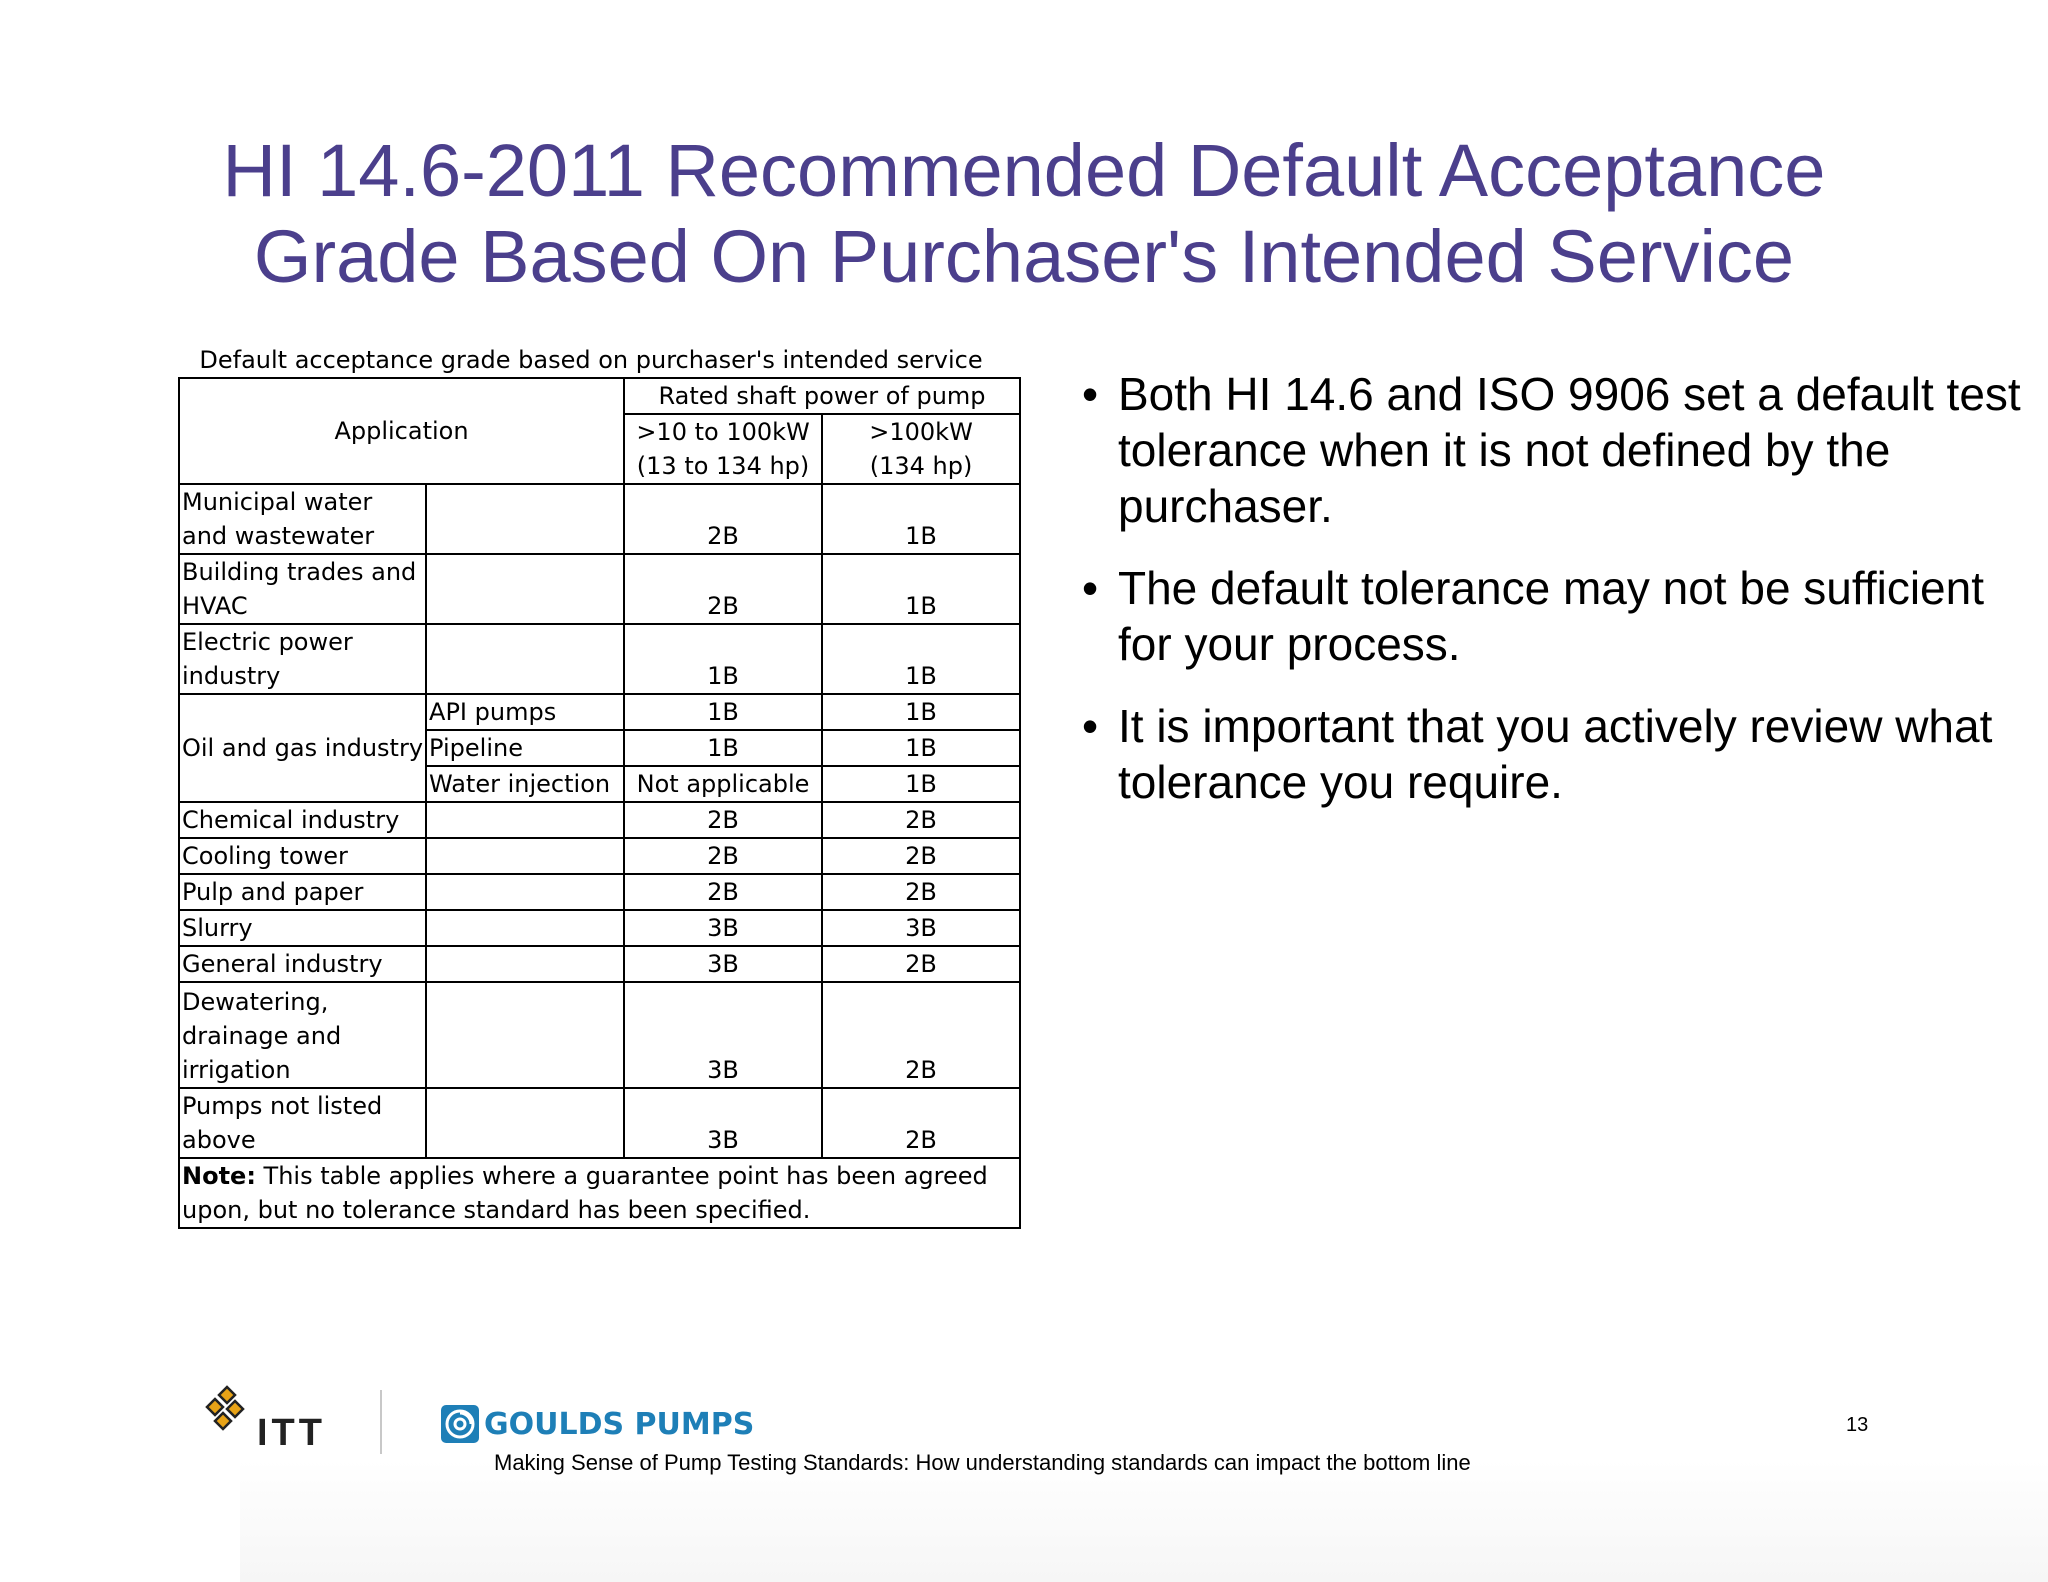 The width and height of the screenshot is (2048, 1582). I want to click on application-cell: Electric power industry, so click(302, 659).